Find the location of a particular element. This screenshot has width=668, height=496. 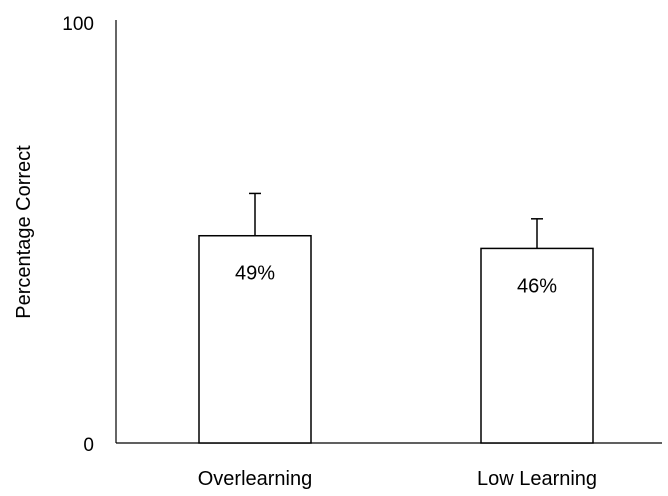

y-tick-label-min: 0 is located at coordinates (88, 445).